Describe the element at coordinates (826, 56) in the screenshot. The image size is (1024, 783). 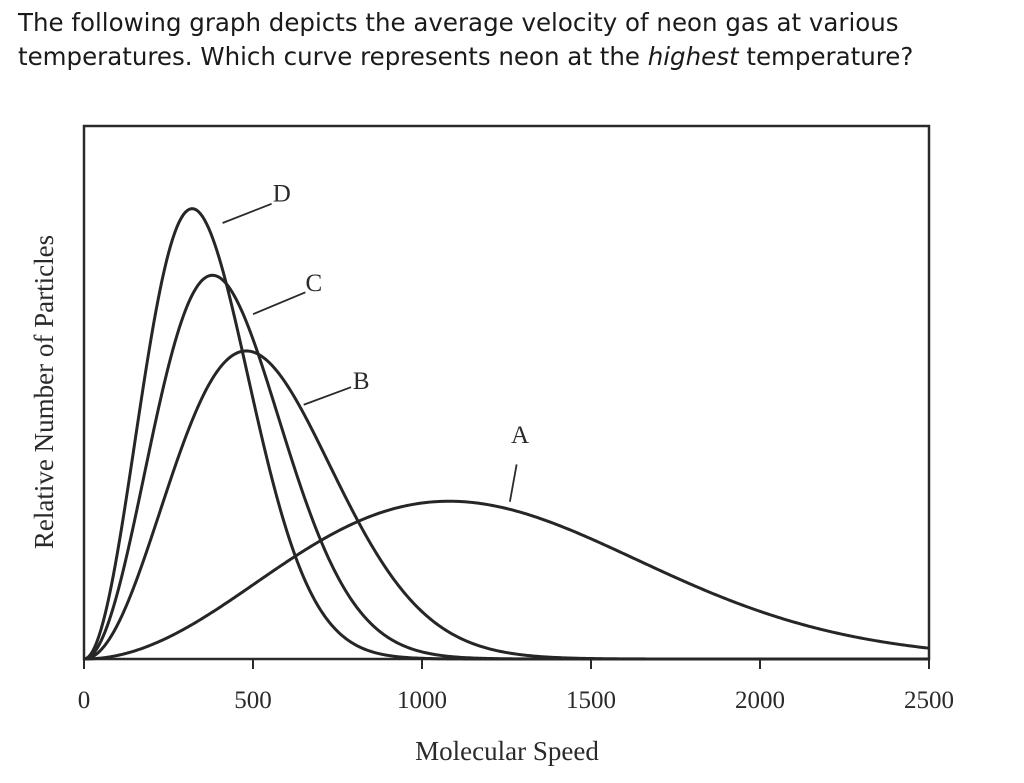
I see `question-text-end: temperature?` at that location.